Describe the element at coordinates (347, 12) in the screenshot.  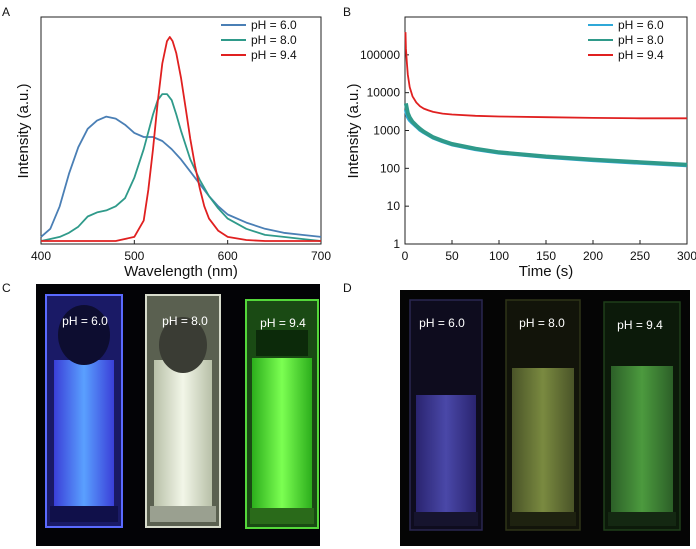
I see `panel-label-b: B` at that location.